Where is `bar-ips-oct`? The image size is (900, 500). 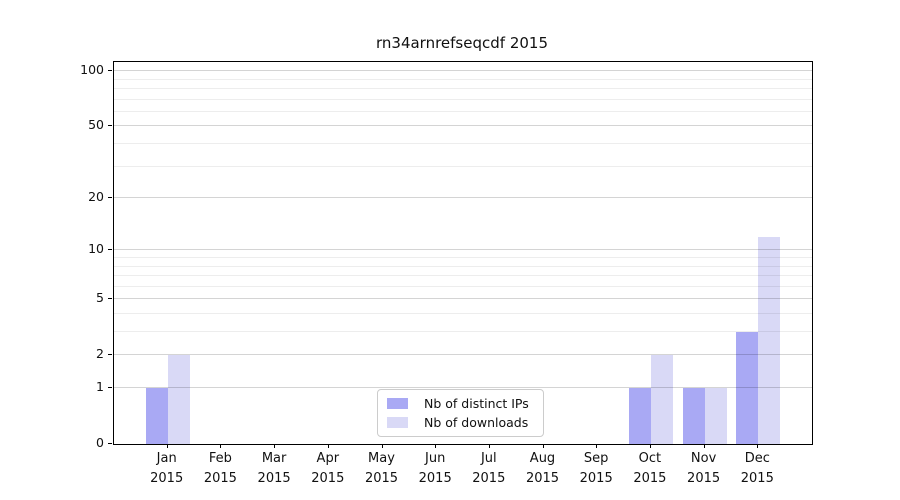 bar-ips-oct is located at coordinates (639, 416).